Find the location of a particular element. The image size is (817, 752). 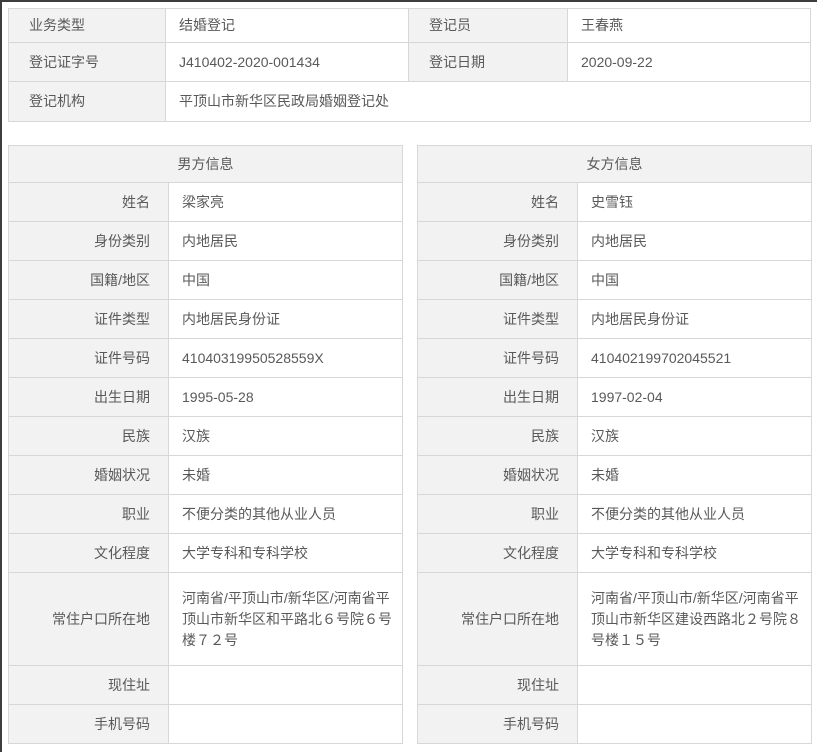

field-value: 史雪钰 is located at coordinates (694, 202).